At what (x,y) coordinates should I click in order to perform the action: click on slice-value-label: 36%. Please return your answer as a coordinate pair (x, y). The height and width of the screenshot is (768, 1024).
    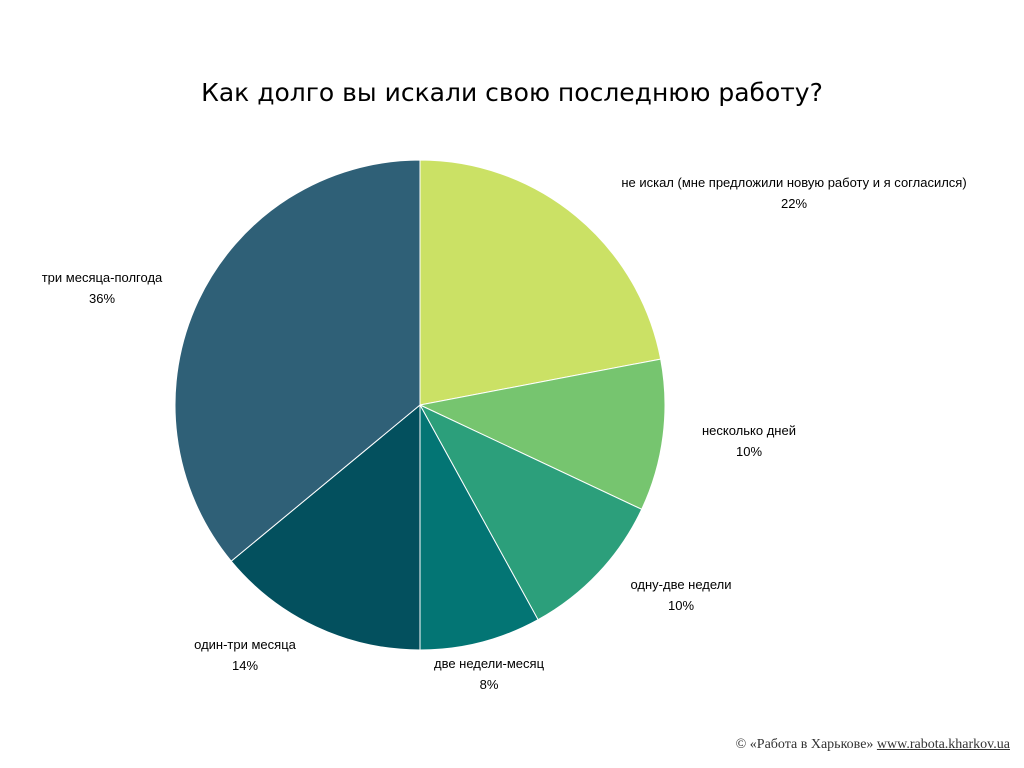
    Looking at the image, I should click on (102, 298).